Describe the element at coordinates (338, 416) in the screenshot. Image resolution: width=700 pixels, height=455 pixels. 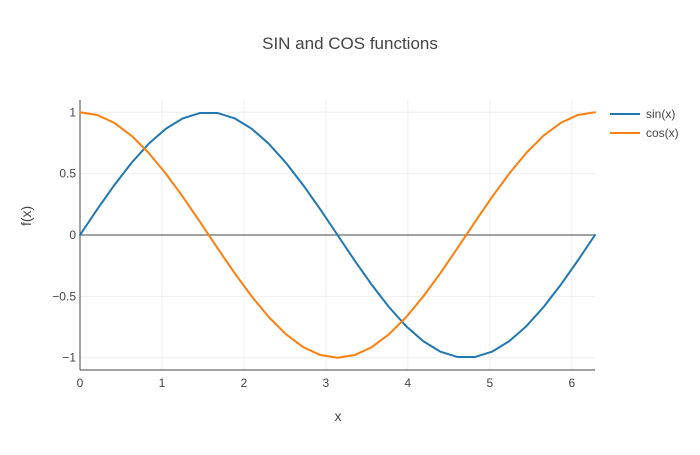
I see `x-axis-label: x` at that location.